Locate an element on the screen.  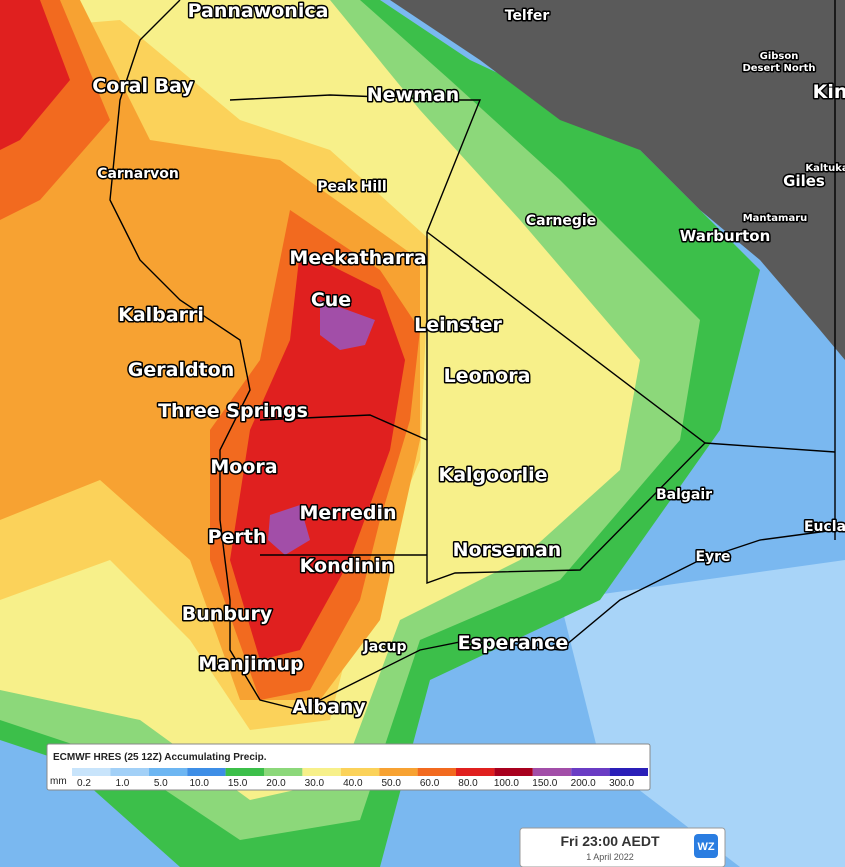
legend-label: 5.0 is located at coordinates (161, 783).